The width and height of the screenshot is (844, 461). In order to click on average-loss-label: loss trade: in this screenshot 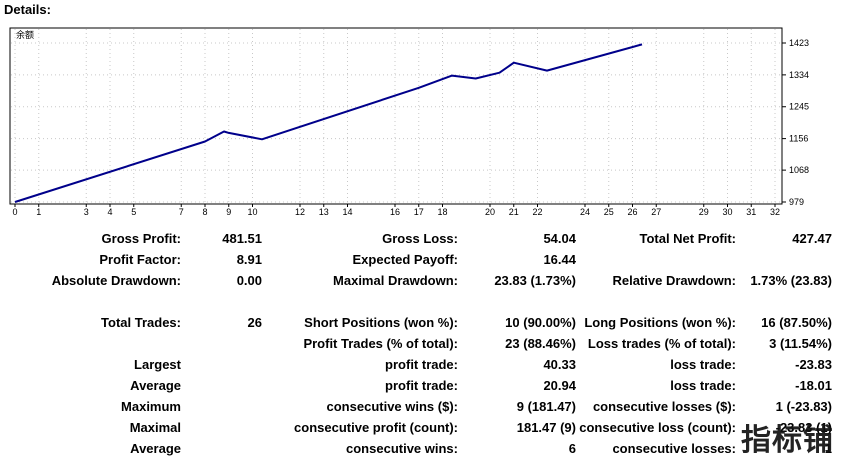, I will do `click(703, 385)`.